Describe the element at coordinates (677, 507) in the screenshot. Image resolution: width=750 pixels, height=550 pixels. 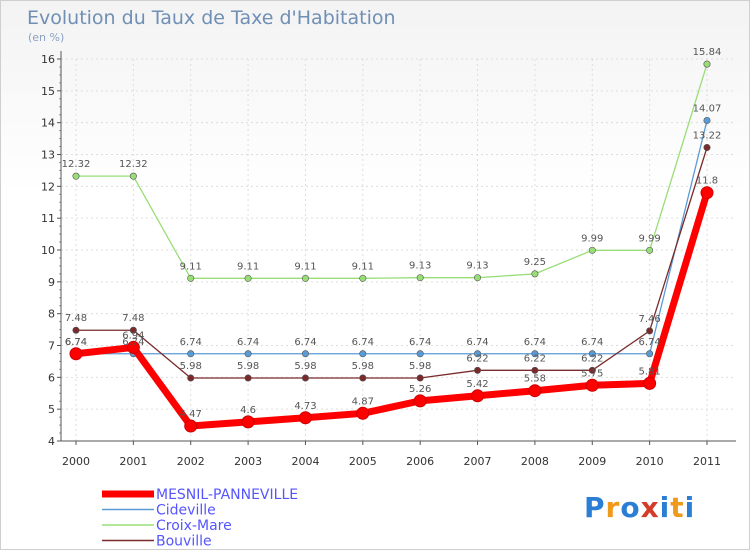
I see `logo-letter: t` at that location.